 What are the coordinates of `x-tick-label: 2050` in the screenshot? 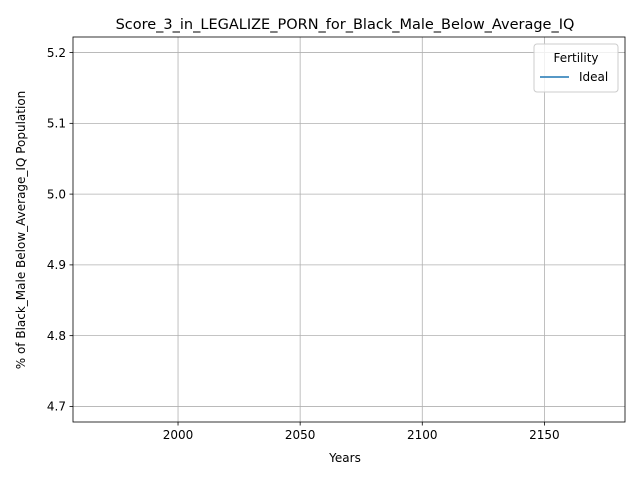 It's located at (300, 435).